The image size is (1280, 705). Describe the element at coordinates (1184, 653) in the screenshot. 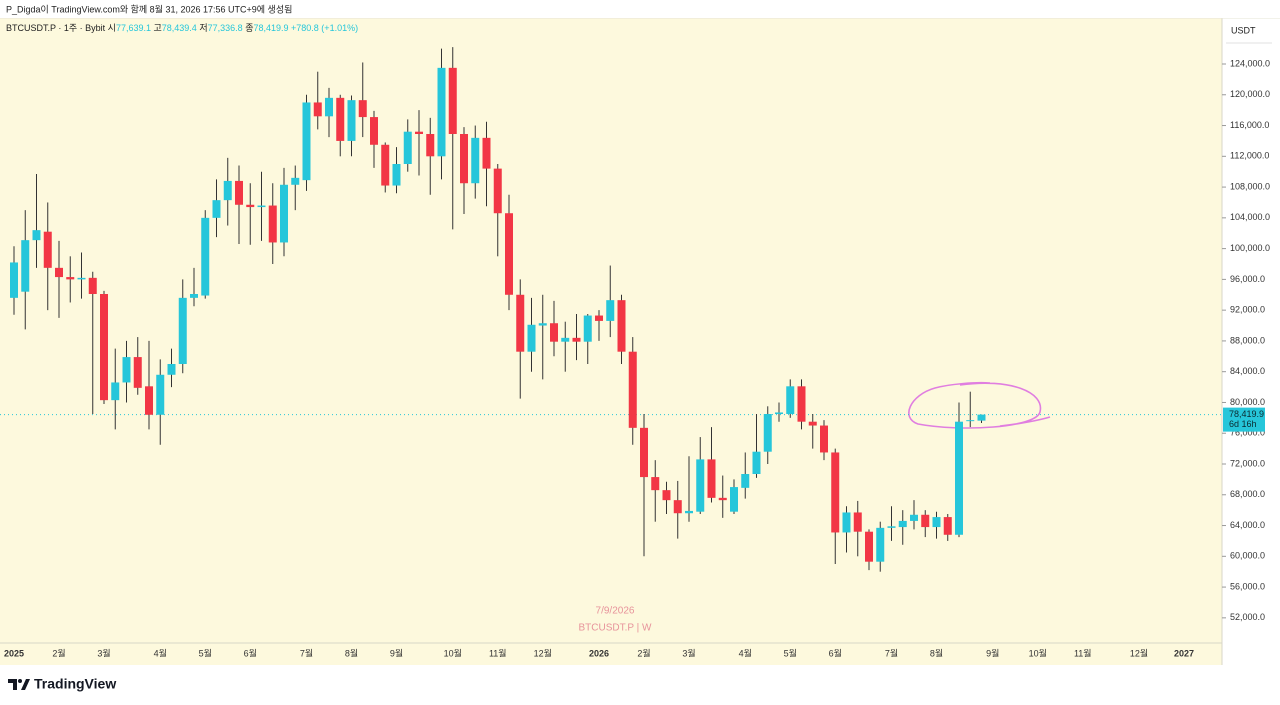

I see `x-tick-label: 2027` at that location.